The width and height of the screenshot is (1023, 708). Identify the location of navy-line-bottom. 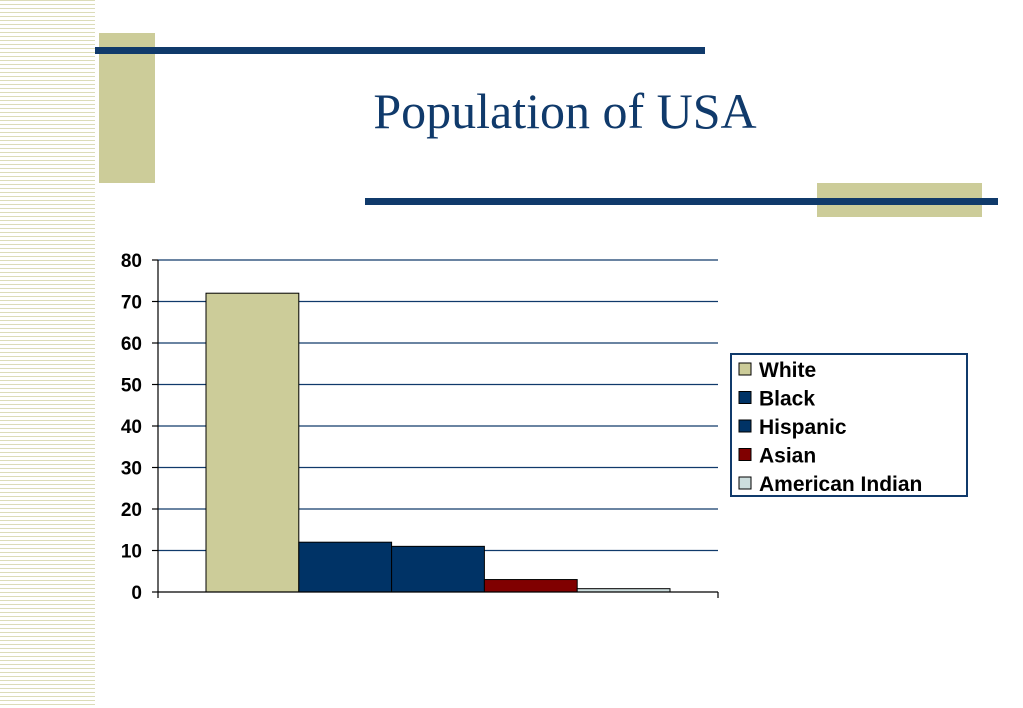
(681, 201).